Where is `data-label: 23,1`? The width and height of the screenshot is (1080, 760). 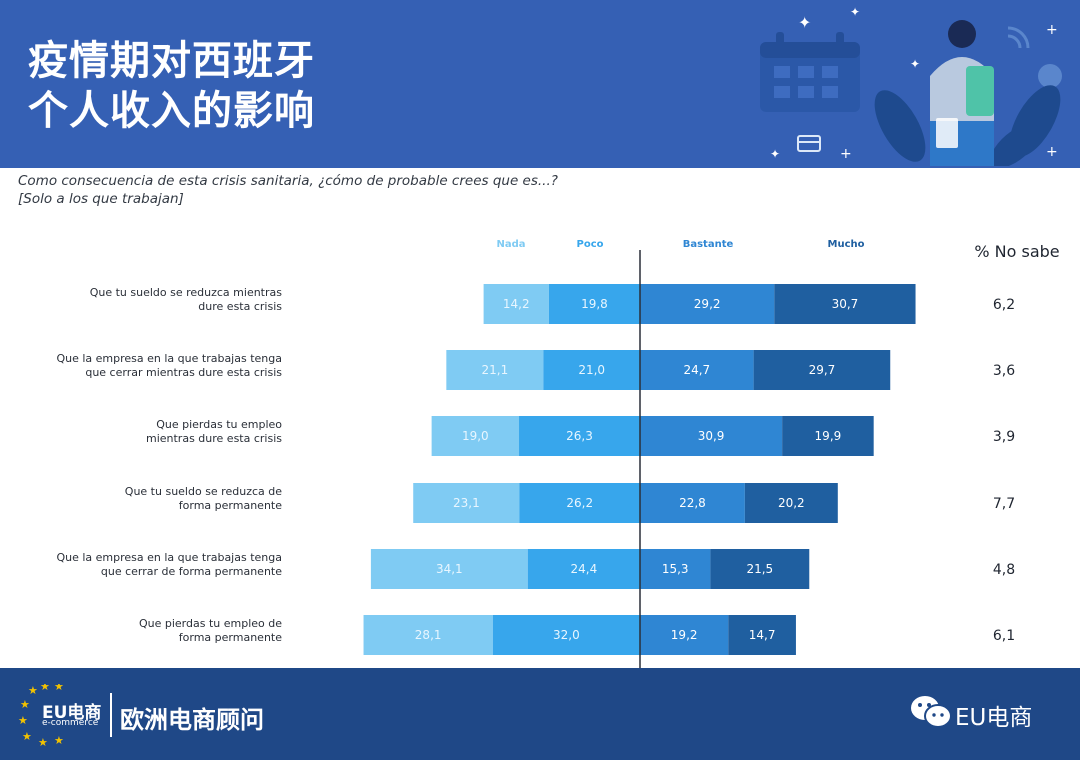
data-label: 23,1 is located at coordinates (466, 503).